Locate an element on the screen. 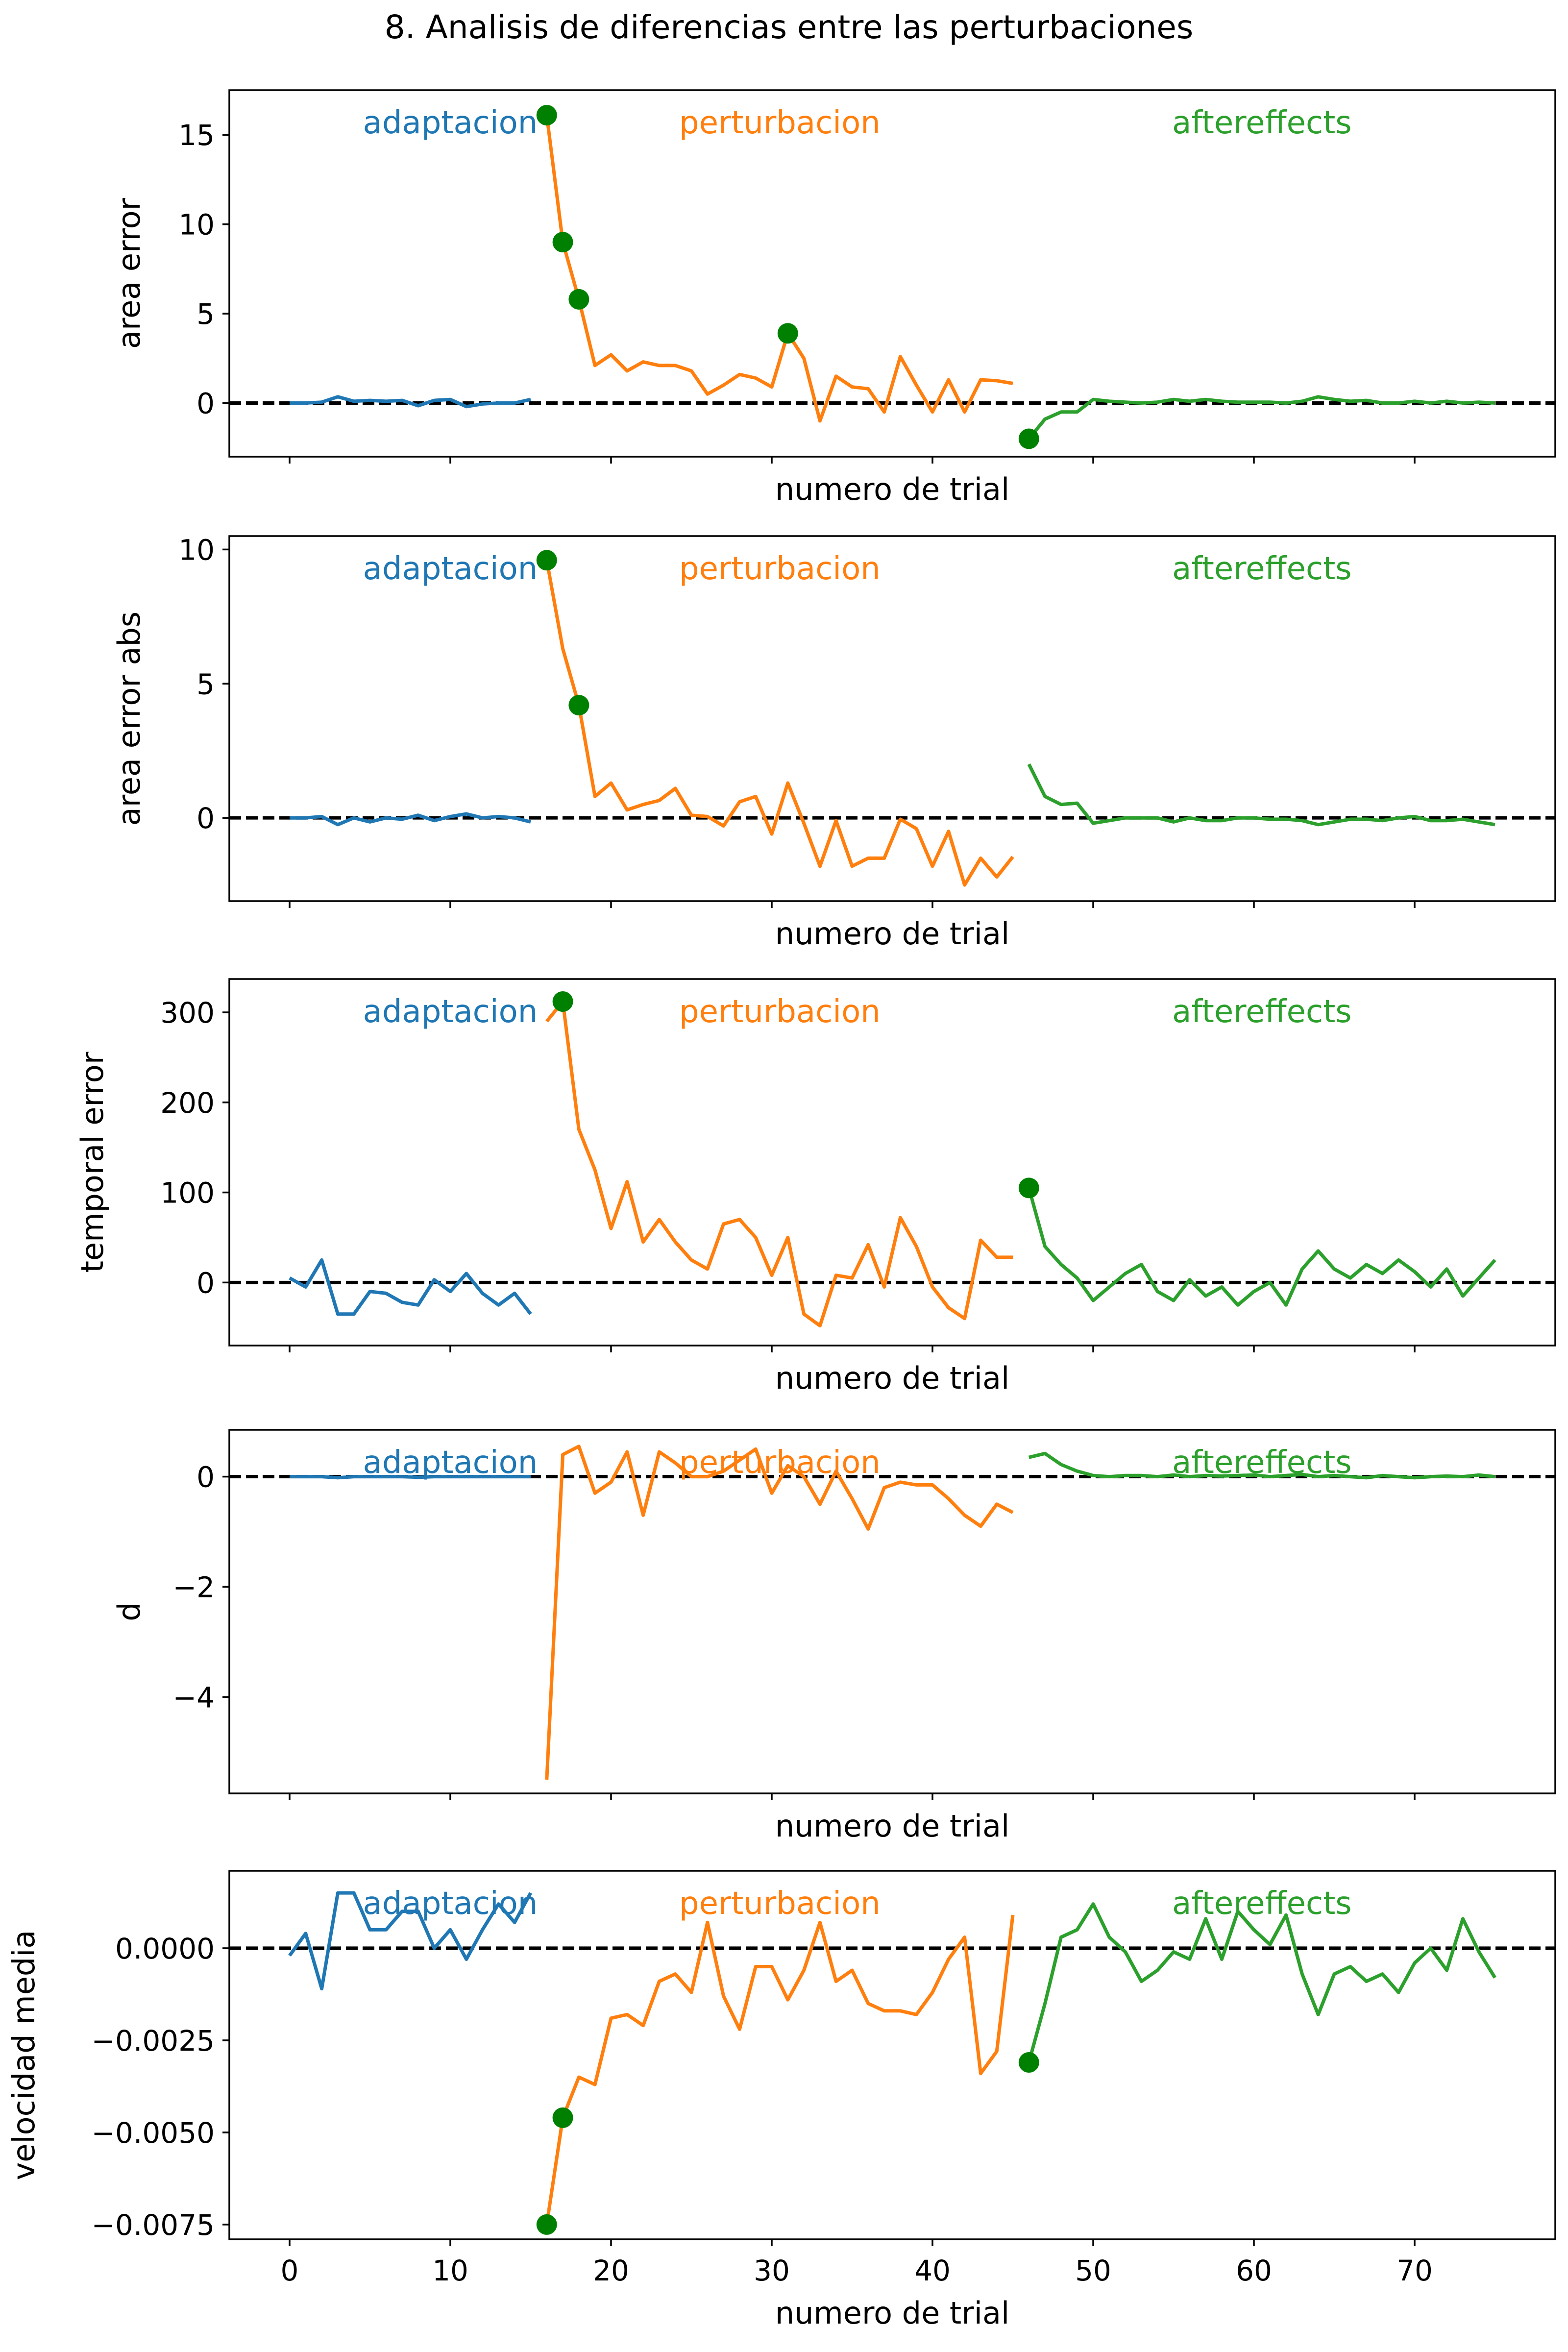 The height and width of the screenshot is (2352, 1568). y-axis-label: area error abs is located at coordinates (129, 719).